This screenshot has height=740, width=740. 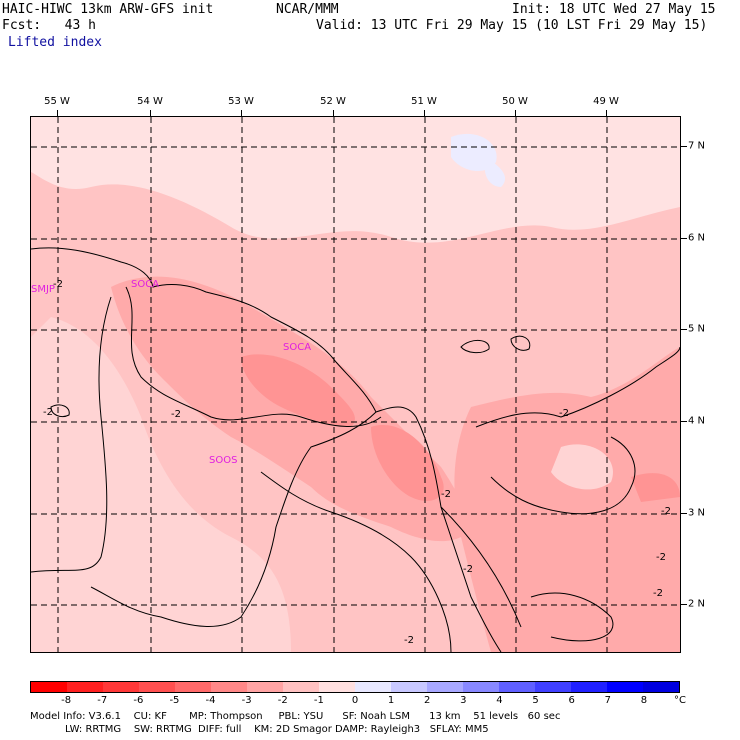 I want to click on lon-label: 50 W, so click(x=515, y=101).